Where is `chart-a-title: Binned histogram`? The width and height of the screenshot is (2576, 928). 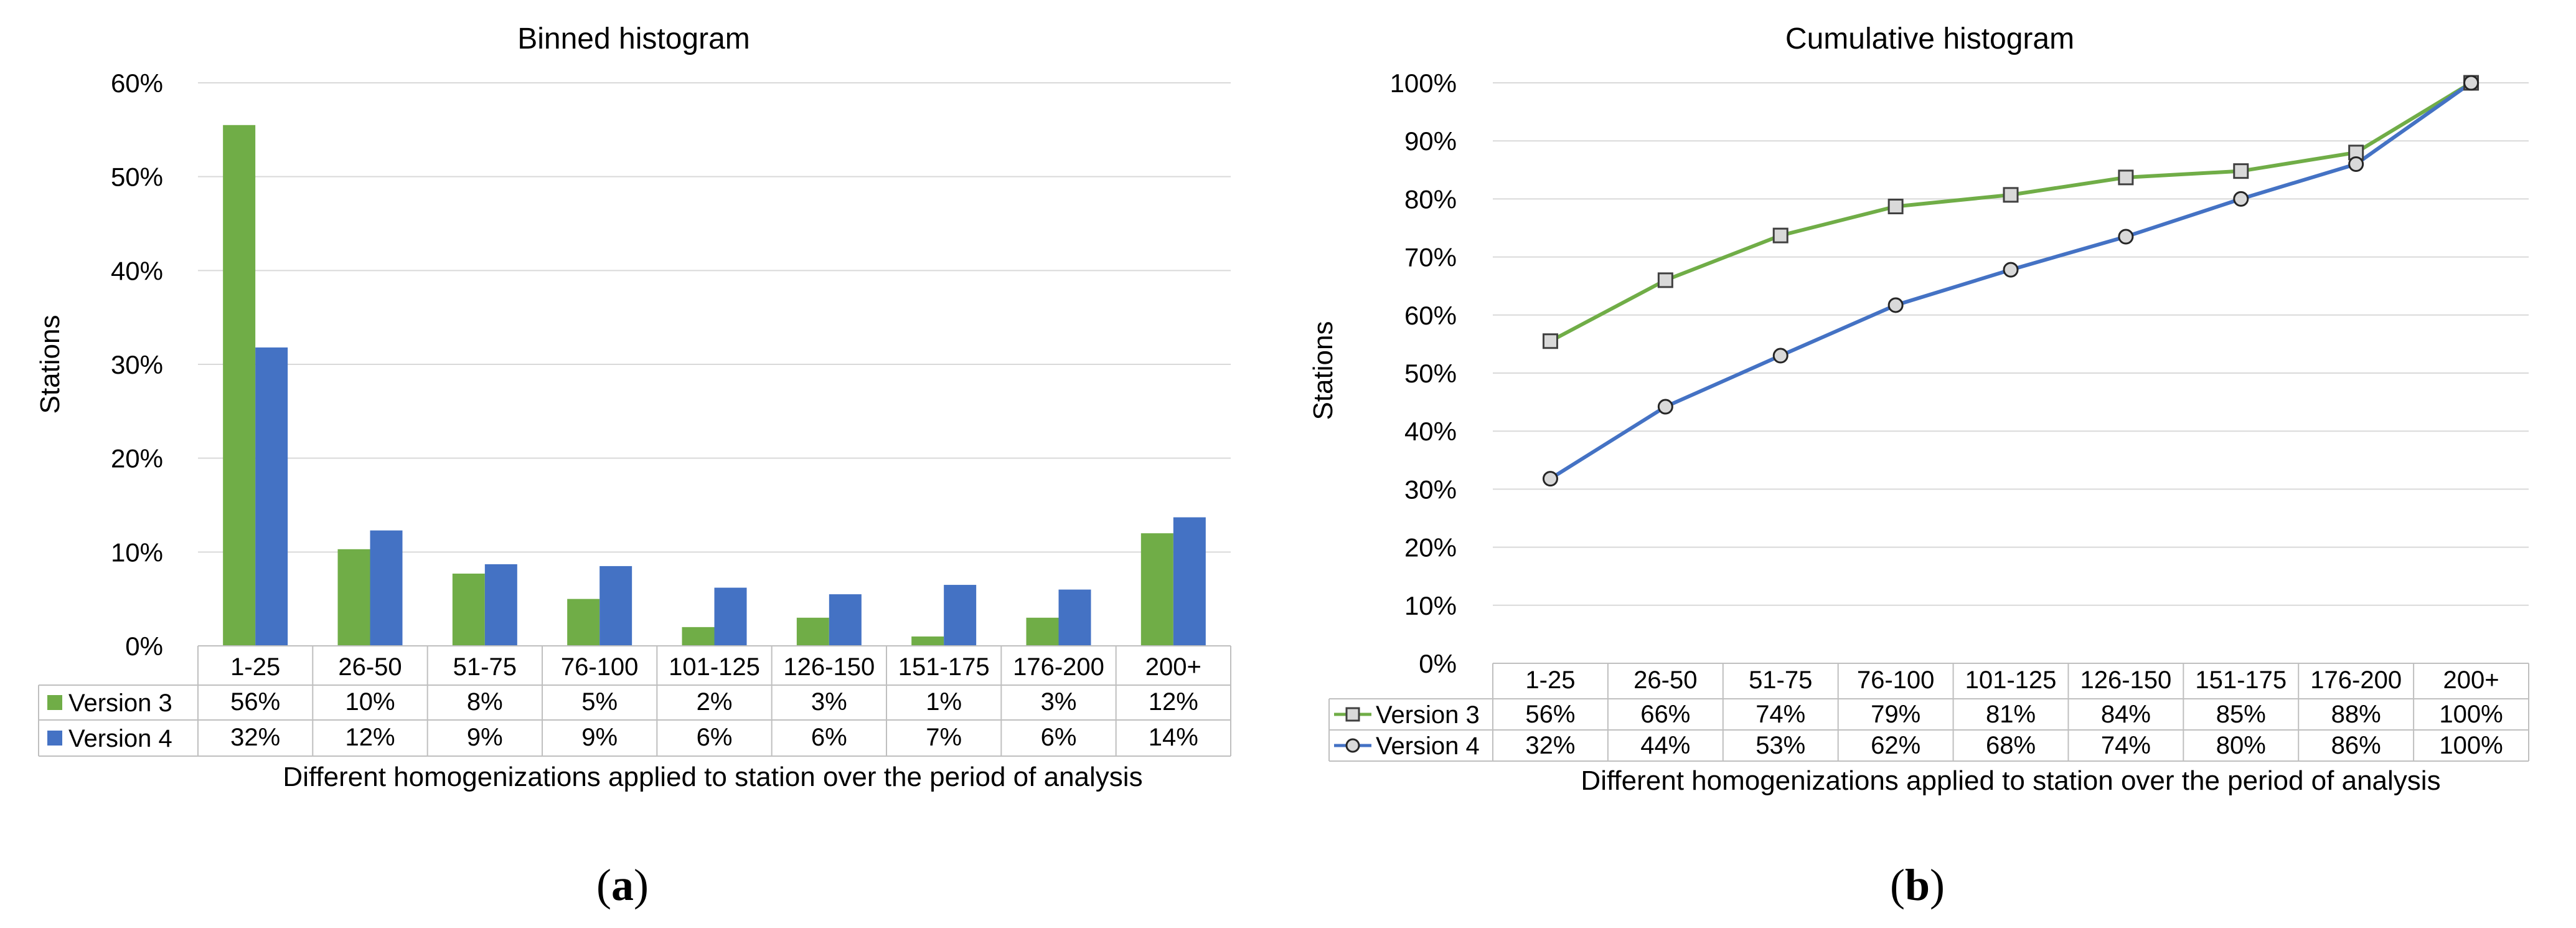
chart-a-title: Binned histogram is located at coordinates (633, 38).